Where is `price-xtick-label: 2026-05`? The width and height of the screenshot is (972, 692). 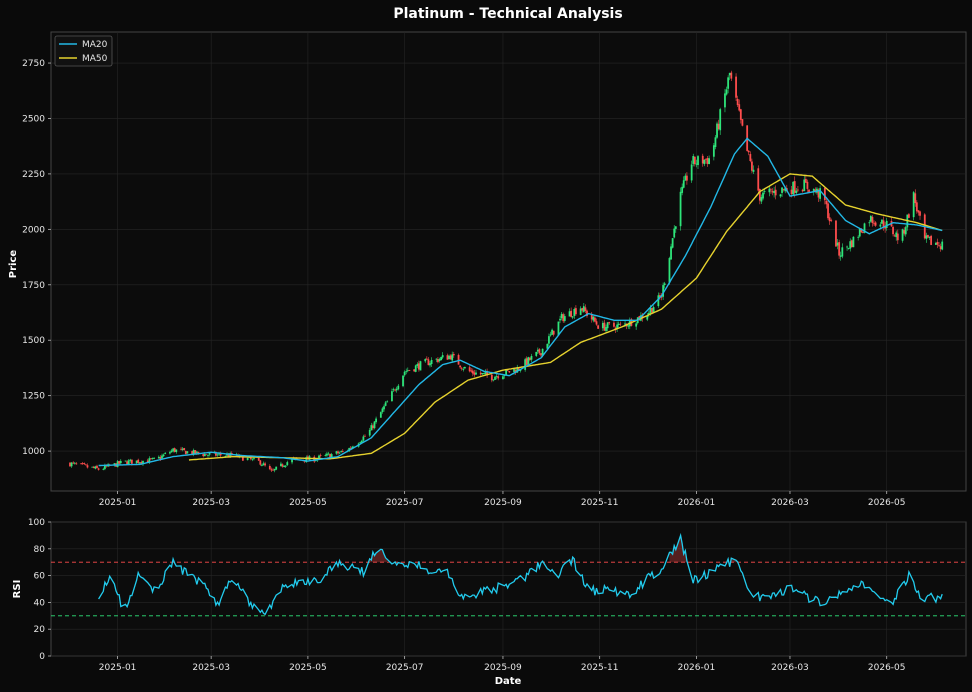
price-xtick-label: 2026-05 is located at coordinates (887, 503).